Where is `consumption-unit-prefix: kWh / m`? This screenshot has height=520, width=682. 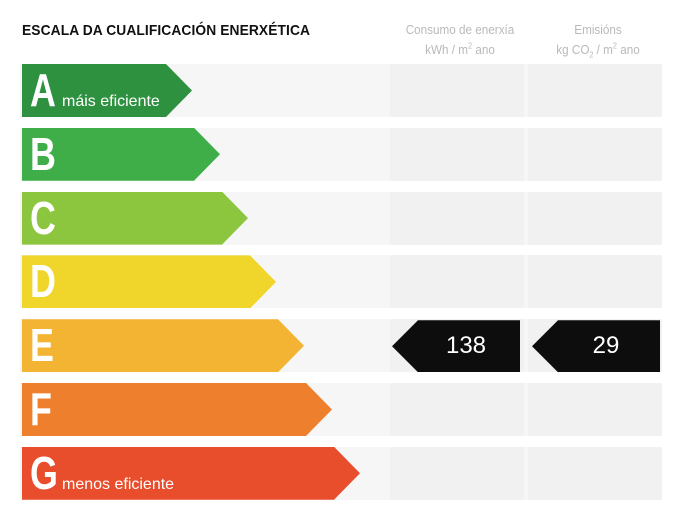 consumption-unit-prefix: kWh / m is located at coordinates (447, 49).